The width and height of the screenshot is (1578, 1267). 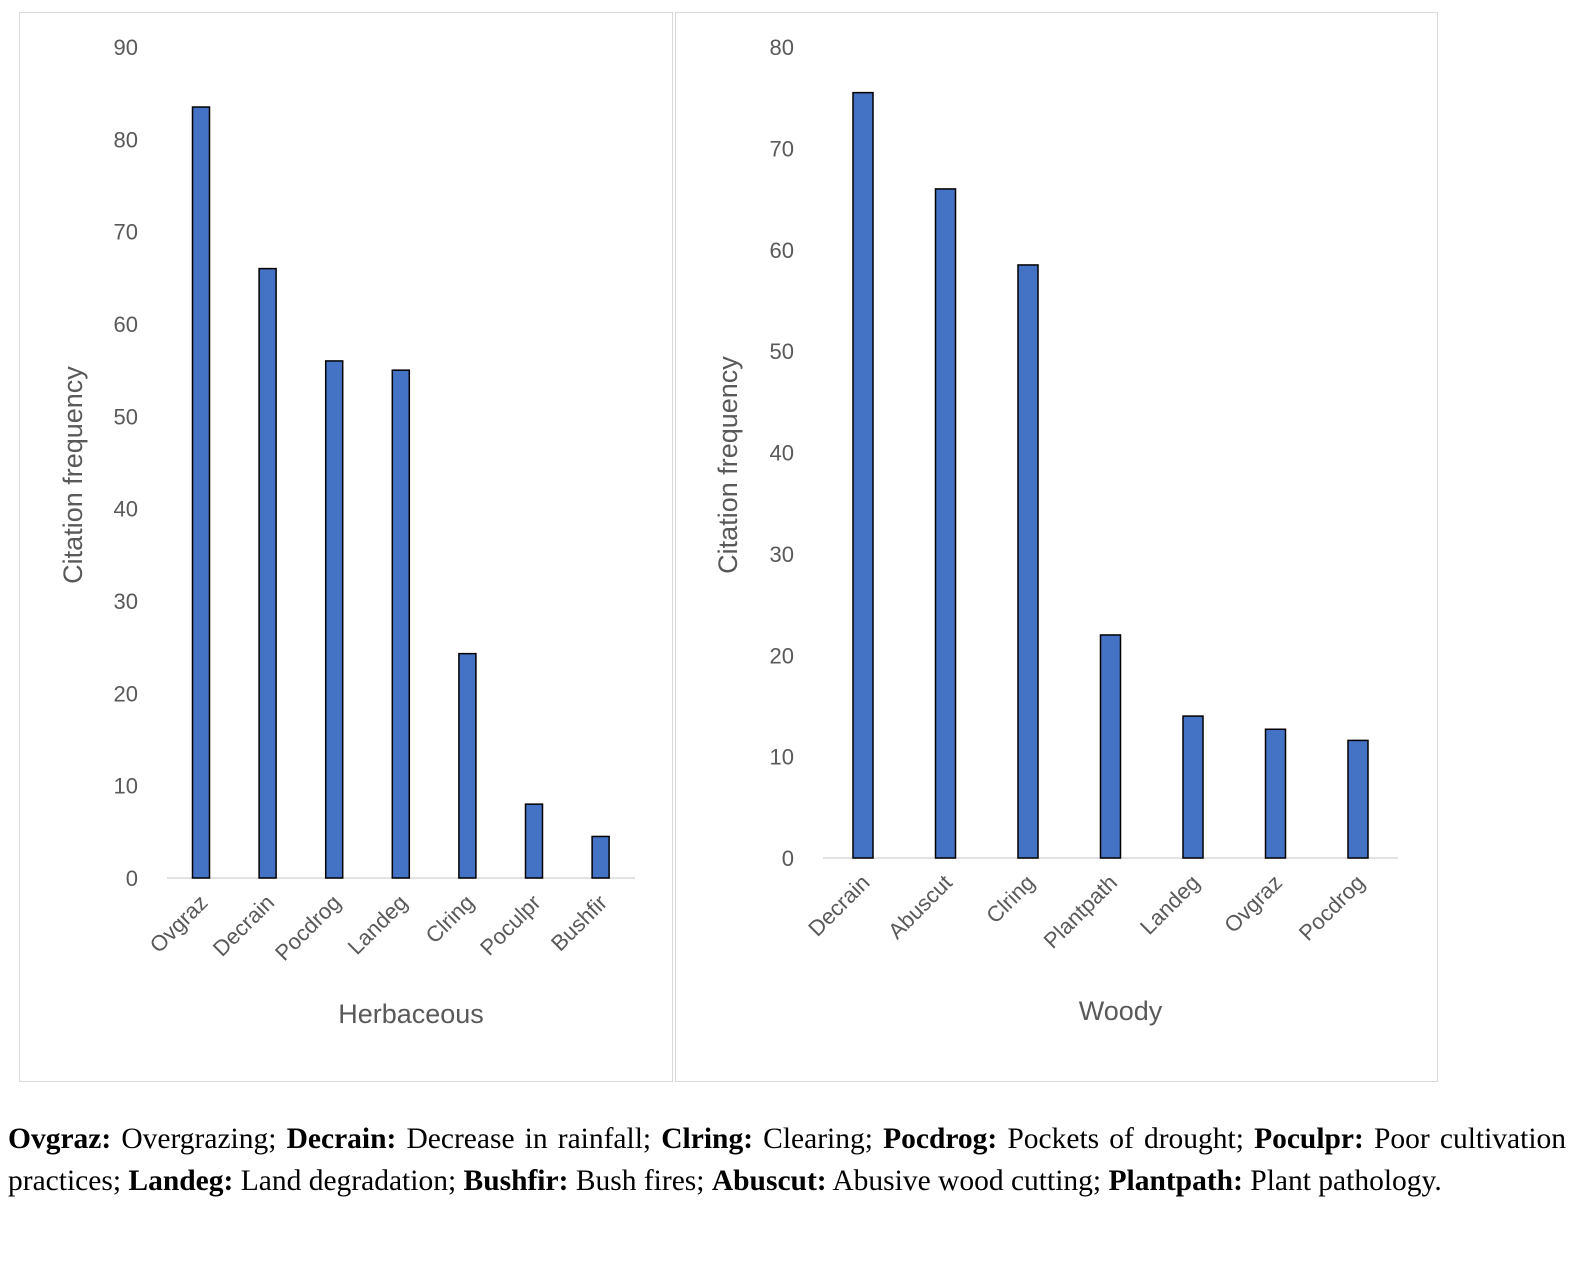 What do you see at coordinates (450, 919) in the screenshot?
I see `herbaceous-x-tick-label: Clring` at bounding box center [450, 919].